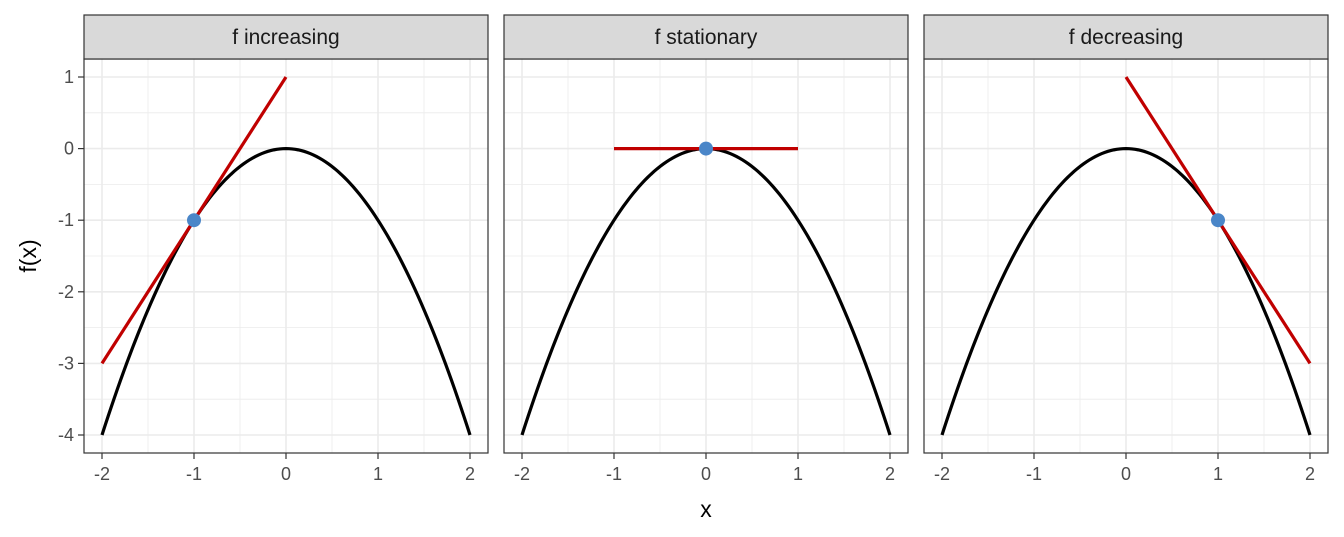 This screenshot has width=1344, height=537. Describe the element at coordinates (69, 149) in the screenshot. I see `y-tick-label: 0` at that location.